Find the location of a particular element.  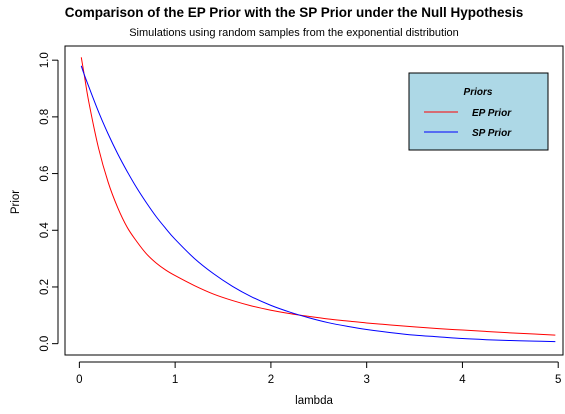

y-tick-label: 0.4 is located at coordinates (45, 230).